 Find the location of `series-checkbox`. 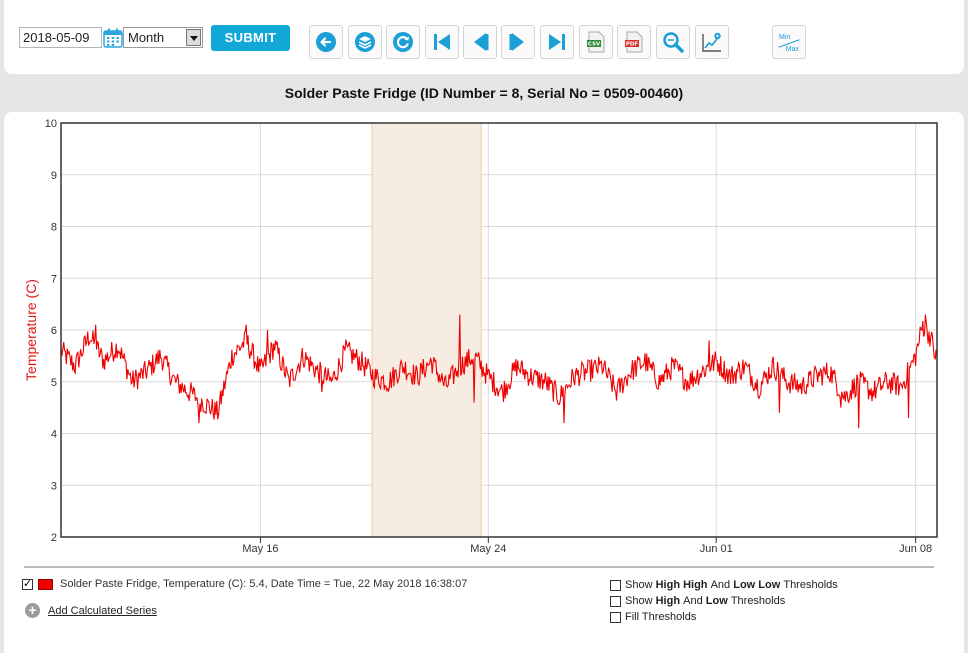

series-checkbox is located at coordinates (27, 583).